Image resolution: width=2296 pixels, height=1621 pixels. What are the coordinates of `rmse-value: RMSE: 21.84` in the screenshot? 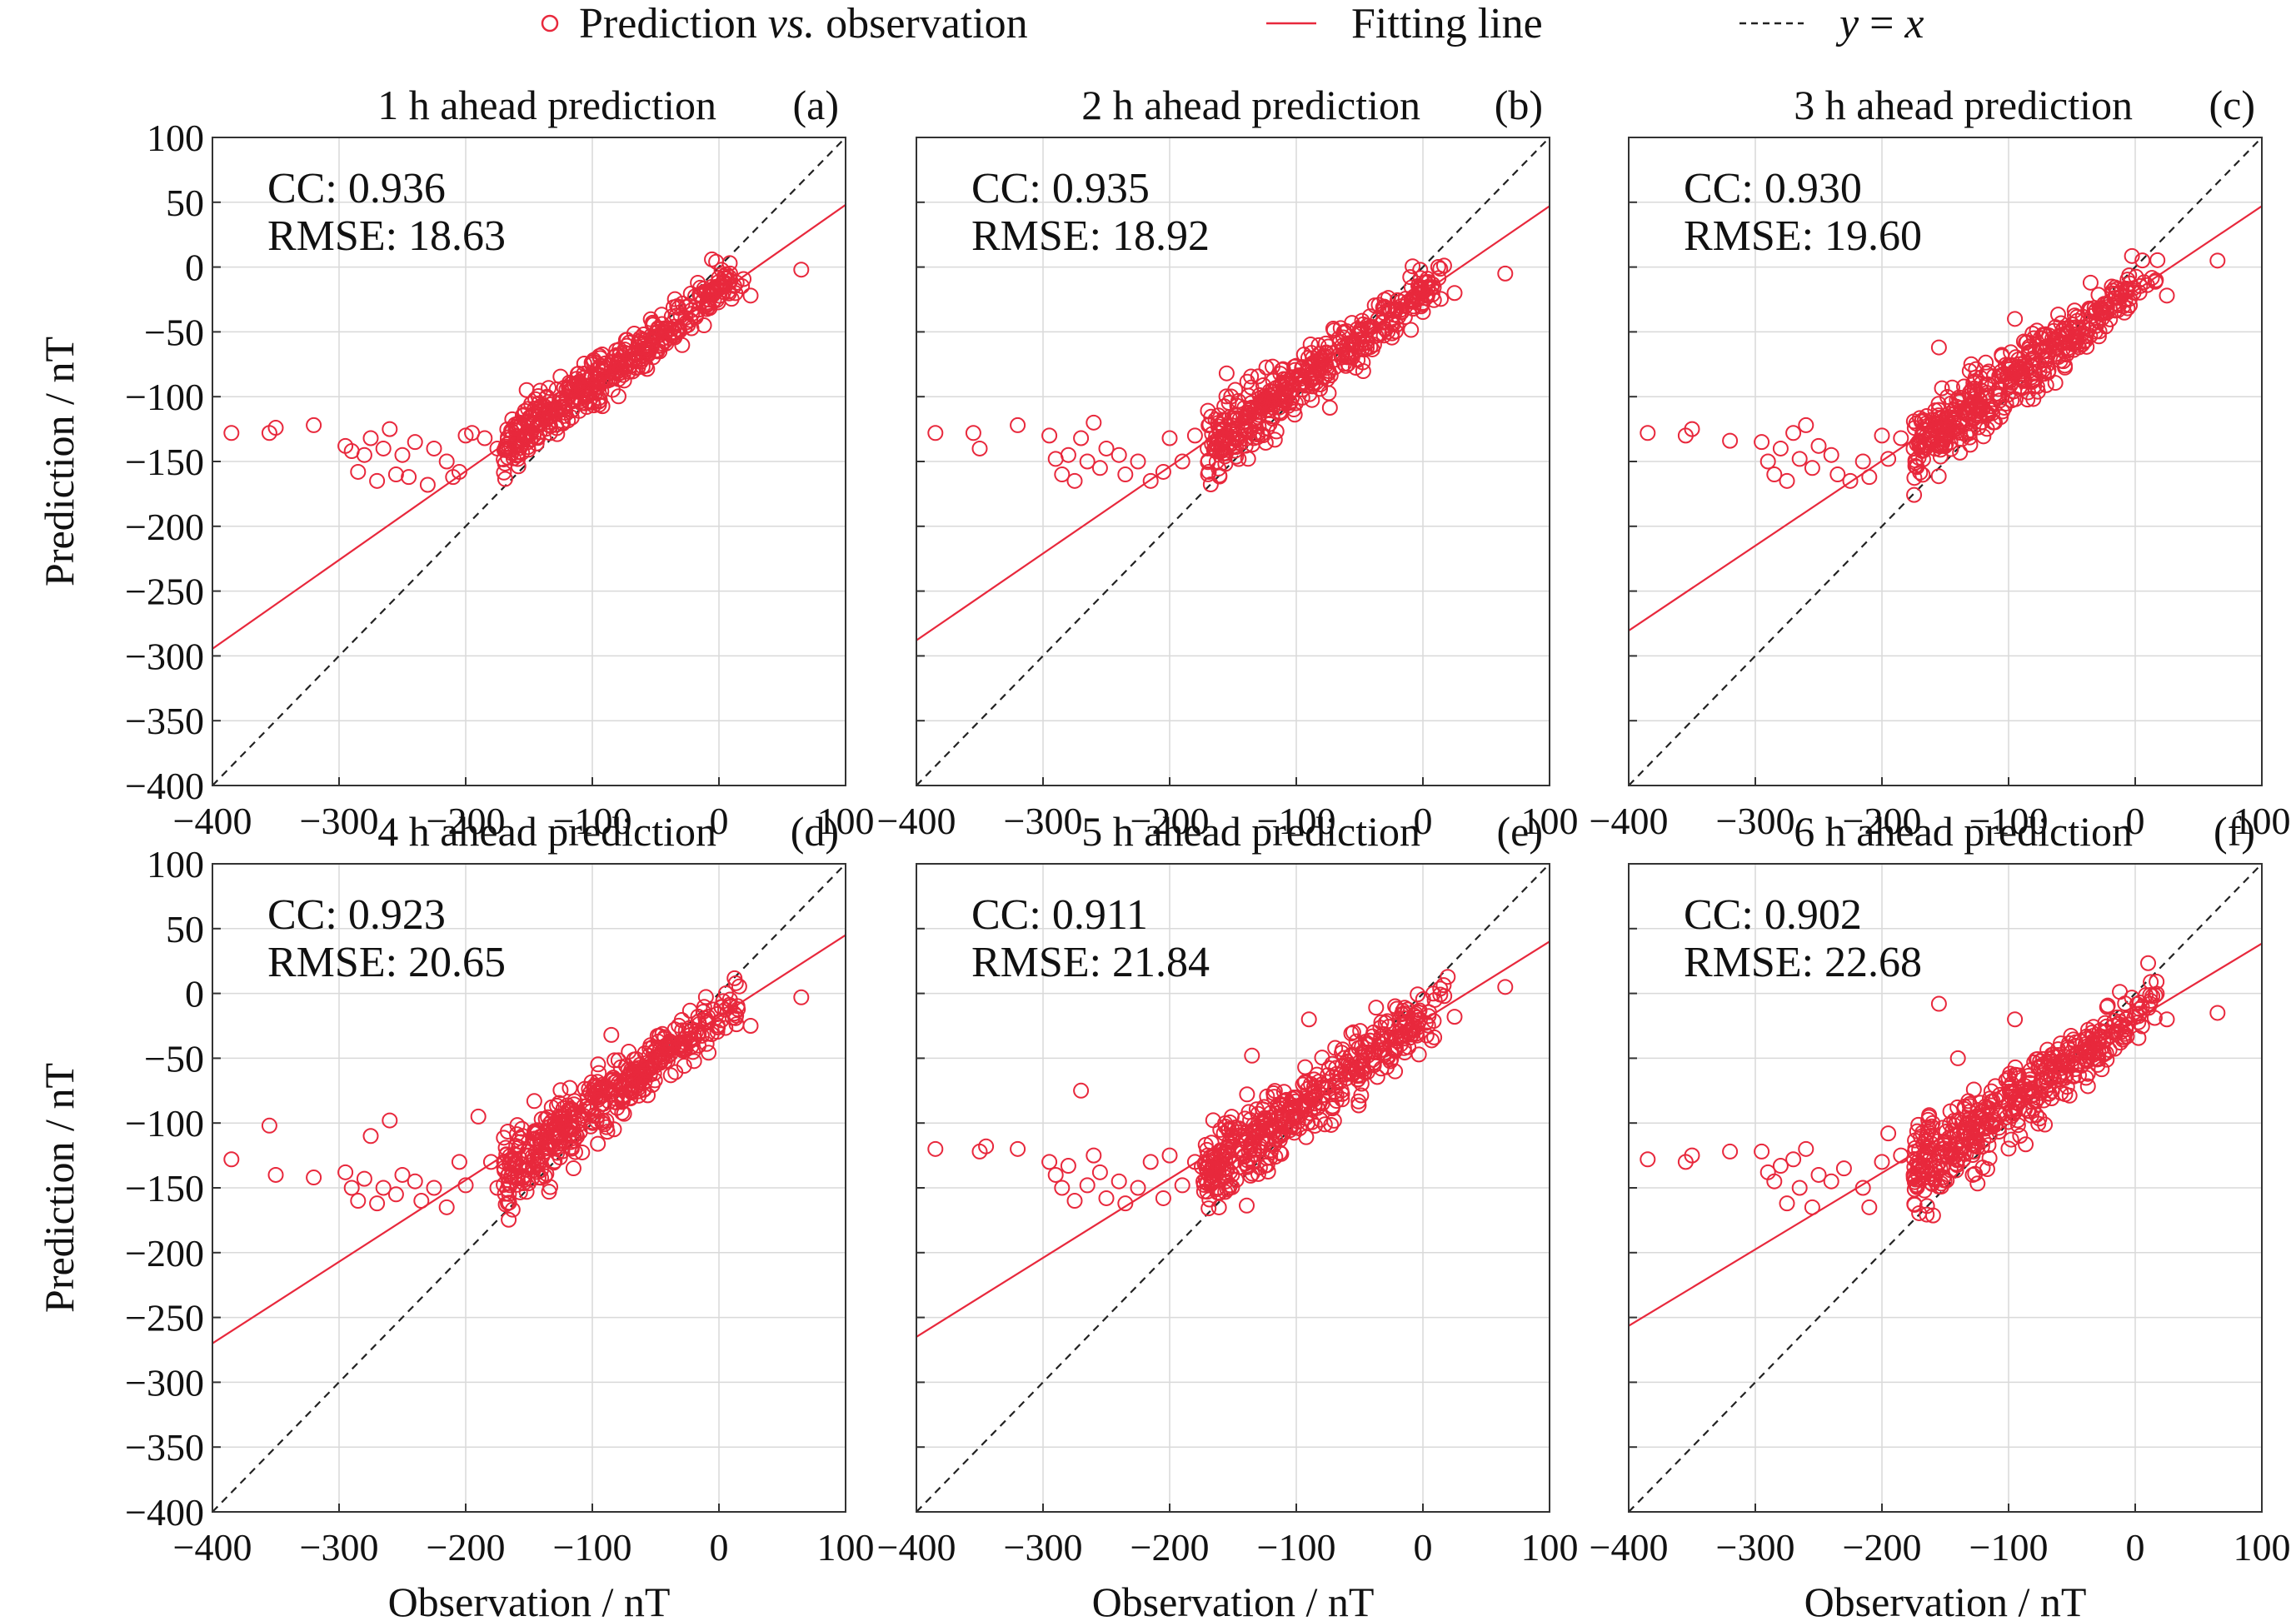 It's located at (1090, 963).